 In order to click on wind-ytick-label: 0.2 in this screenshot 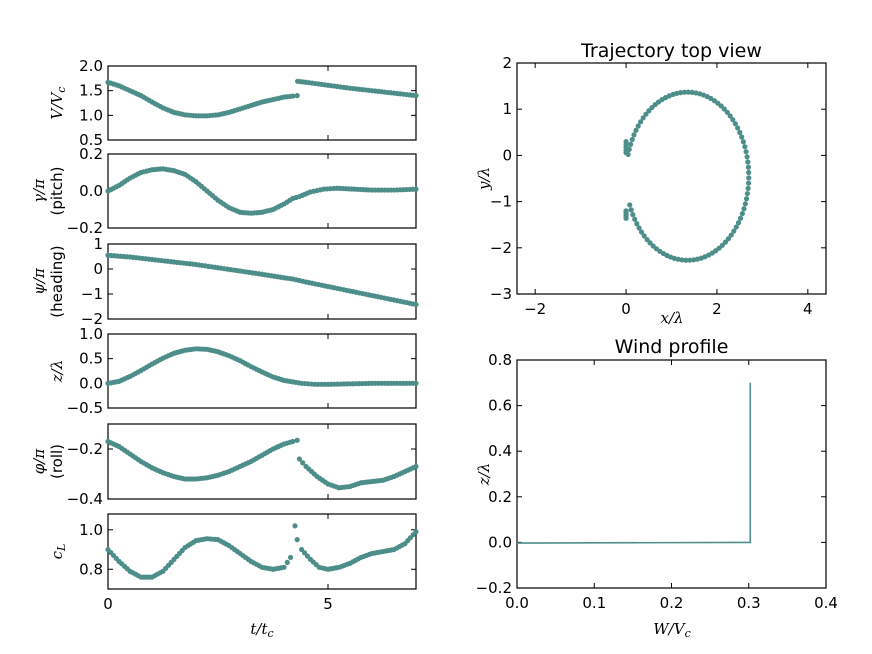, I will do `click(500, 497)`.